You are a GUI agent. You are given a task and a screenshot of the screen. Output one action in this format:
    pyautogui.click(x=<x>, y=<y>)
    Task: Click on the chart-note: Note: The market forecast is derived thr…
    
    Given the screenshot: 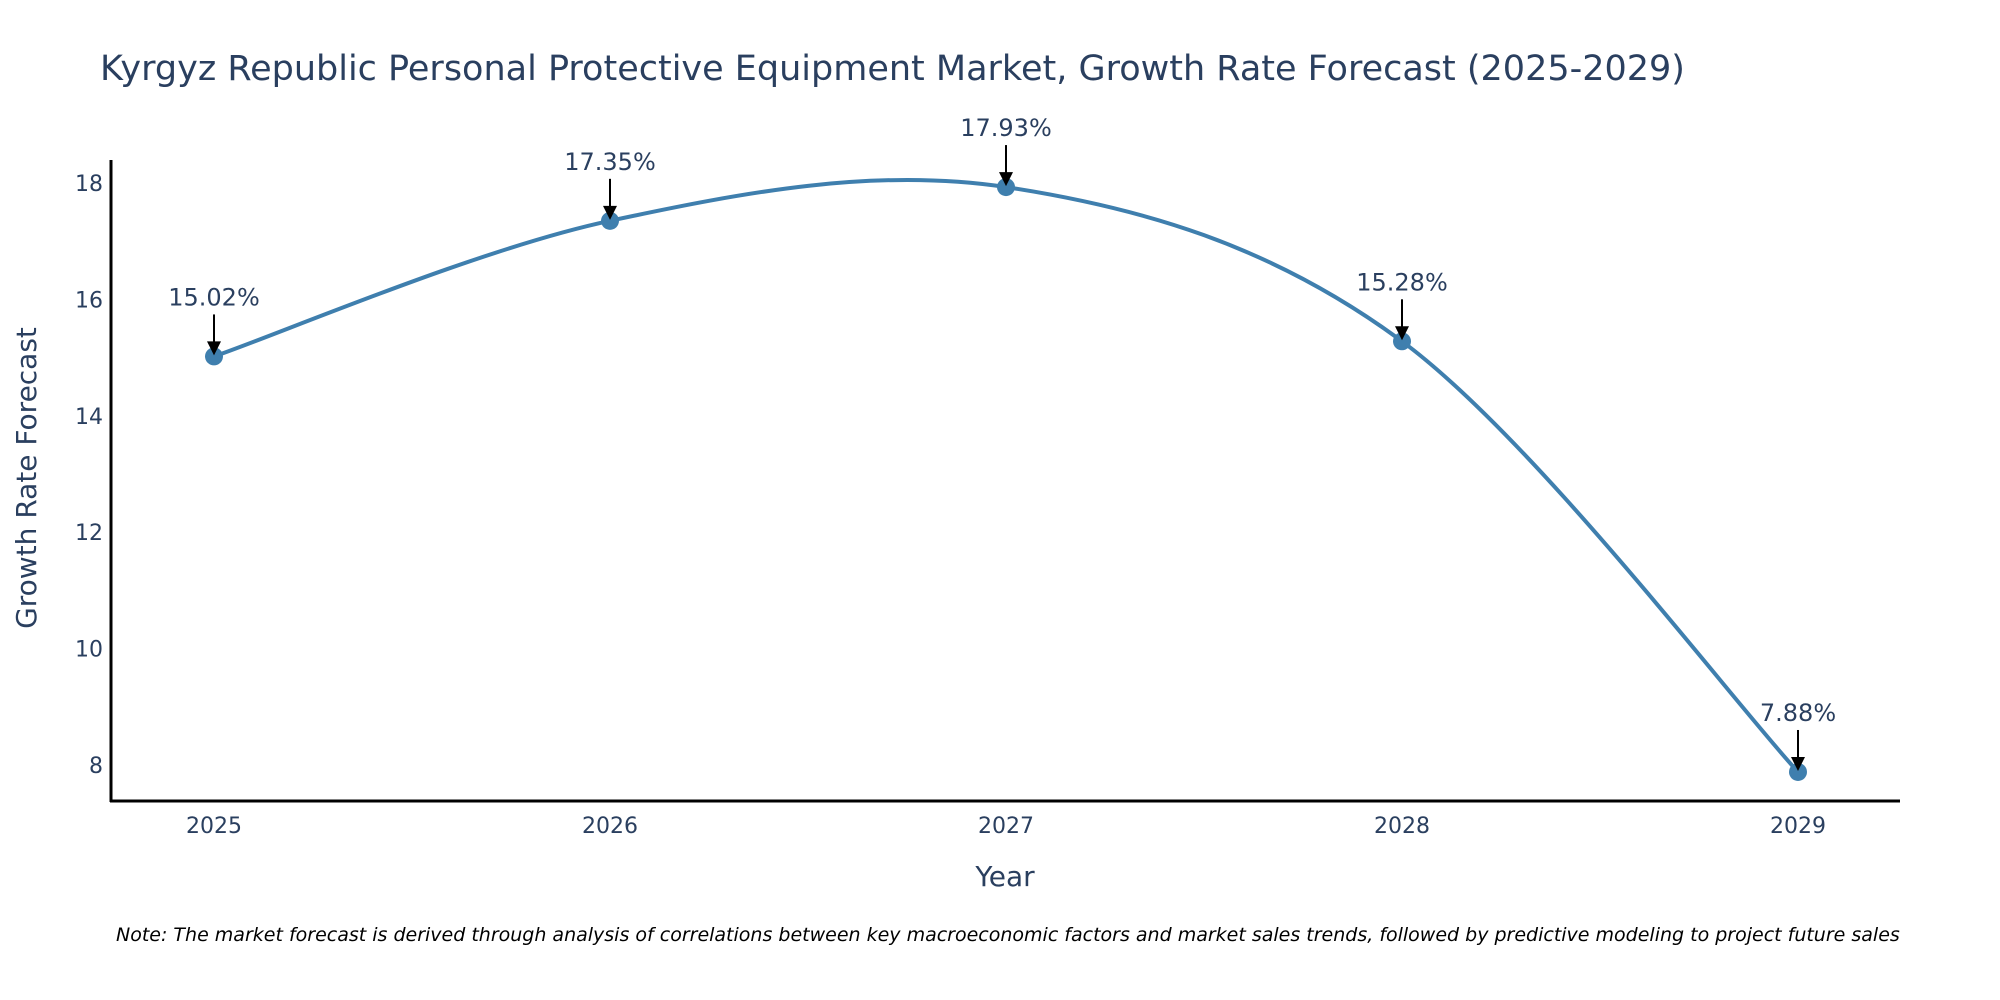 What is the action you would take?
    pyautogui.click(x=1008, y=935)
    